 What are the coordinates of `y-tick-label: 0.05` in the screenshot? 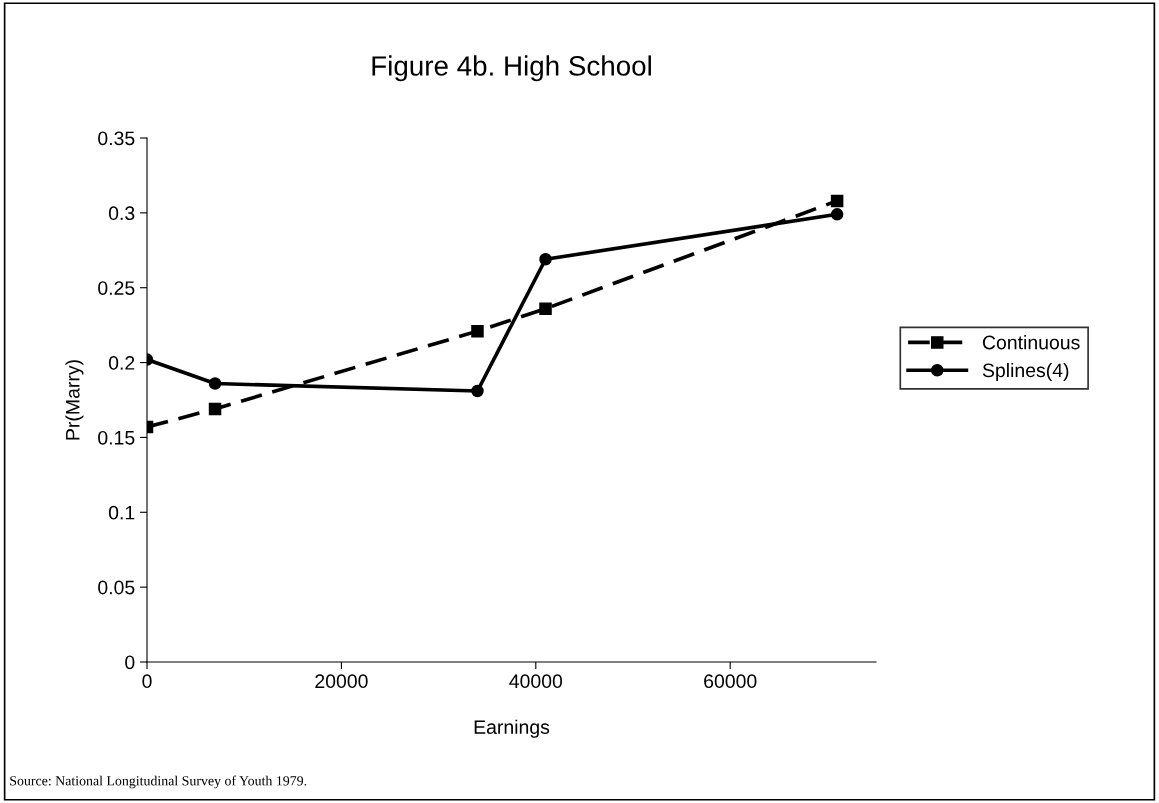 It's located at (116, 587).